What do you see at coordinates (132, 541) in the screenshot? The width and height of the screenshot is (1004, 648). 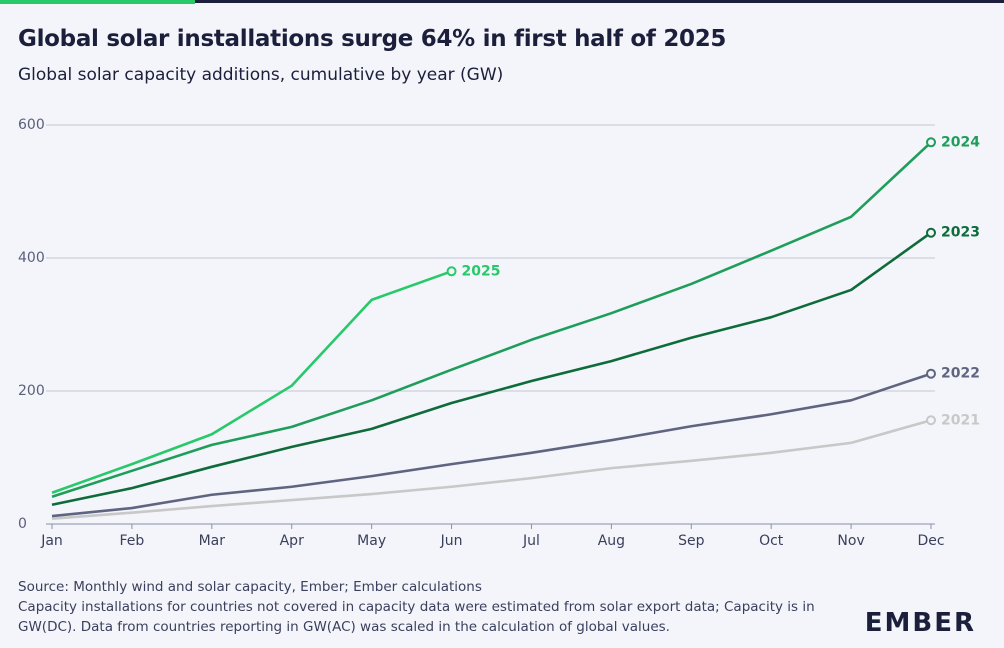 I see `x-tick-label: Feb` at bounding box center [132, 541].